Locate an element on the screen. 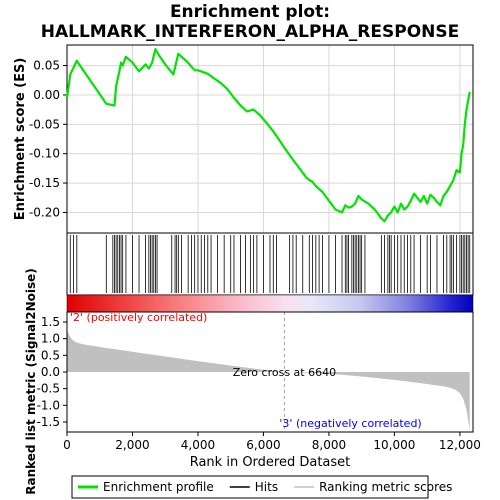 The image size is (500, 500). x-tick-label: 4,000 is located at coordinates (198, 445).